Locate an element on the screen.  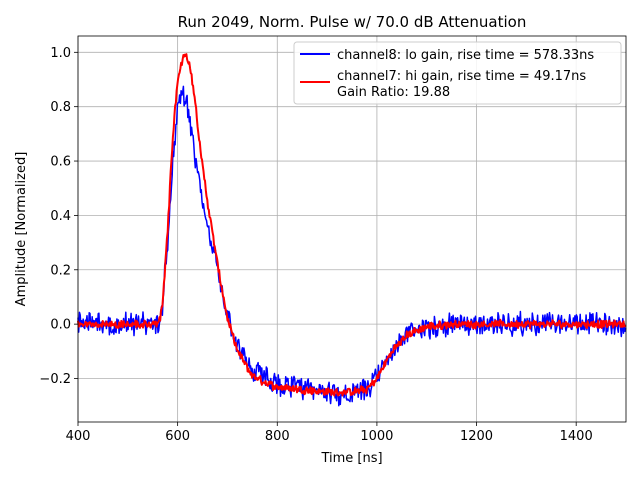
y-tick-label: 0.2 is located at coordinates (60, 270).